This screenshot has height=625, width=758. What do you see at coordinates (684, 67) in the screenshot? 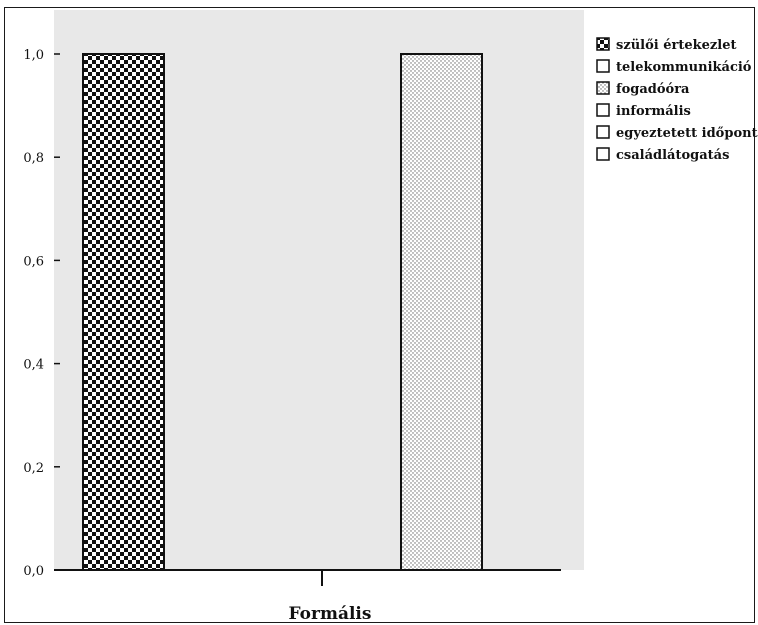
I see `legend-label: telekommunikáció` at bounding box center [684, 67].